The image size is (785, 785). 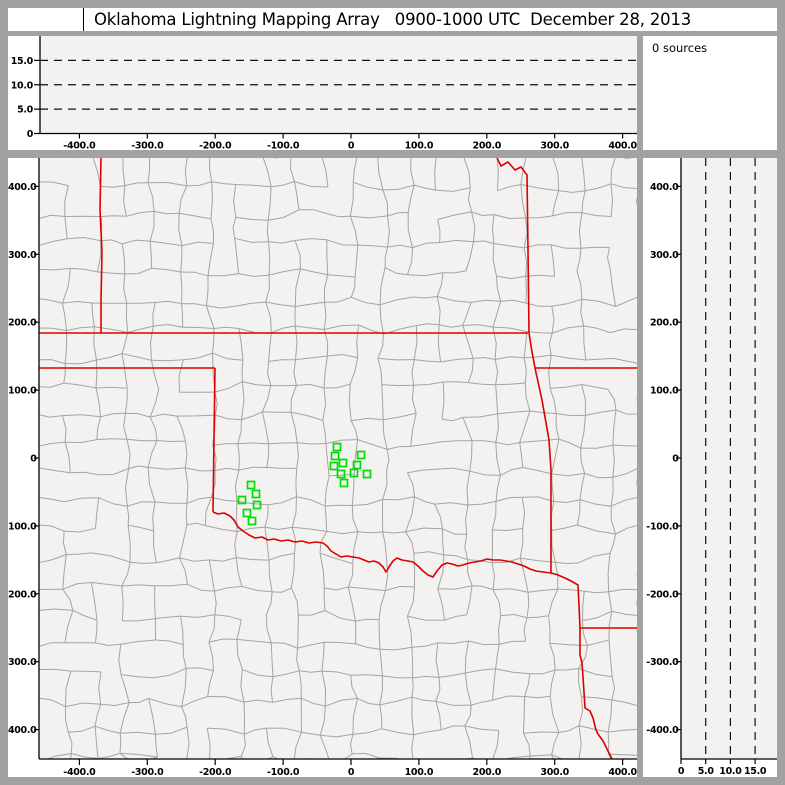 What do you see at coordinates (622, 772) in the screenshot?
I see `x-tick-label: 400.0` at bounding box center [622, 772].